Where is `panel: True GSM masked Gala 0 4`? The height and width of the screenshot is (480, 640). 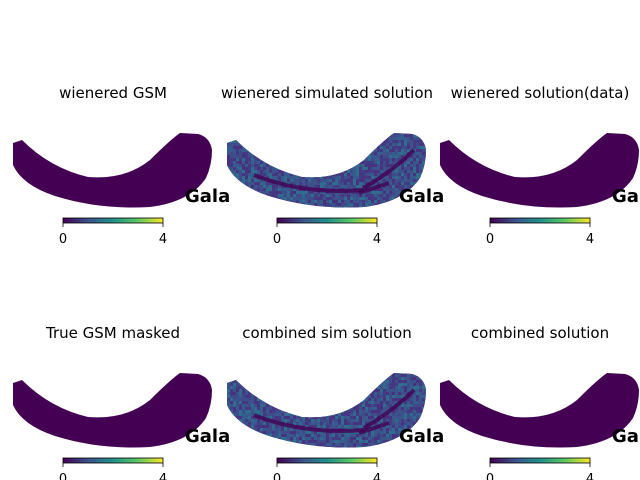 panel: True GSM masked Gala 0 4 is located at coordinates (121, 402).